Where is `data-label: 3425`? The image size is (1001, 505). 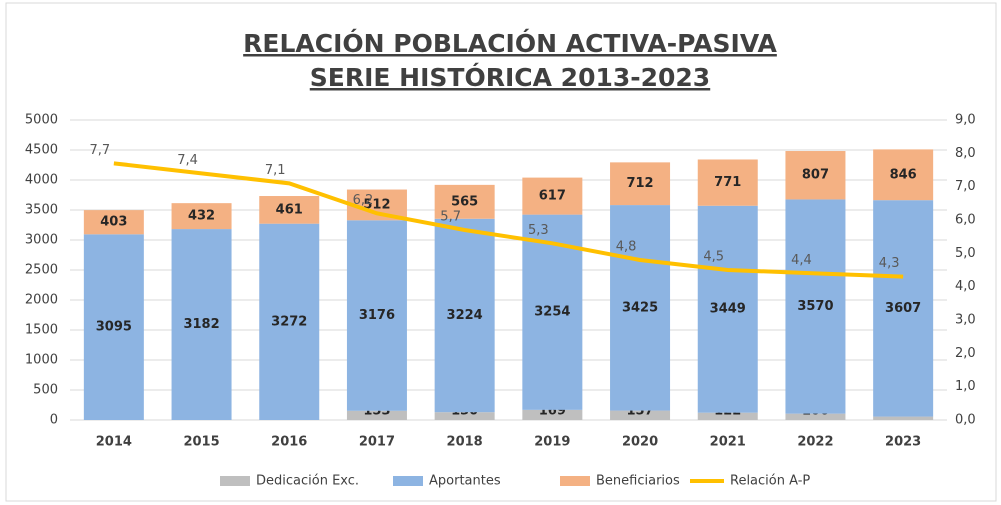 data-label: 3425 is located at coordinates (640, 307).